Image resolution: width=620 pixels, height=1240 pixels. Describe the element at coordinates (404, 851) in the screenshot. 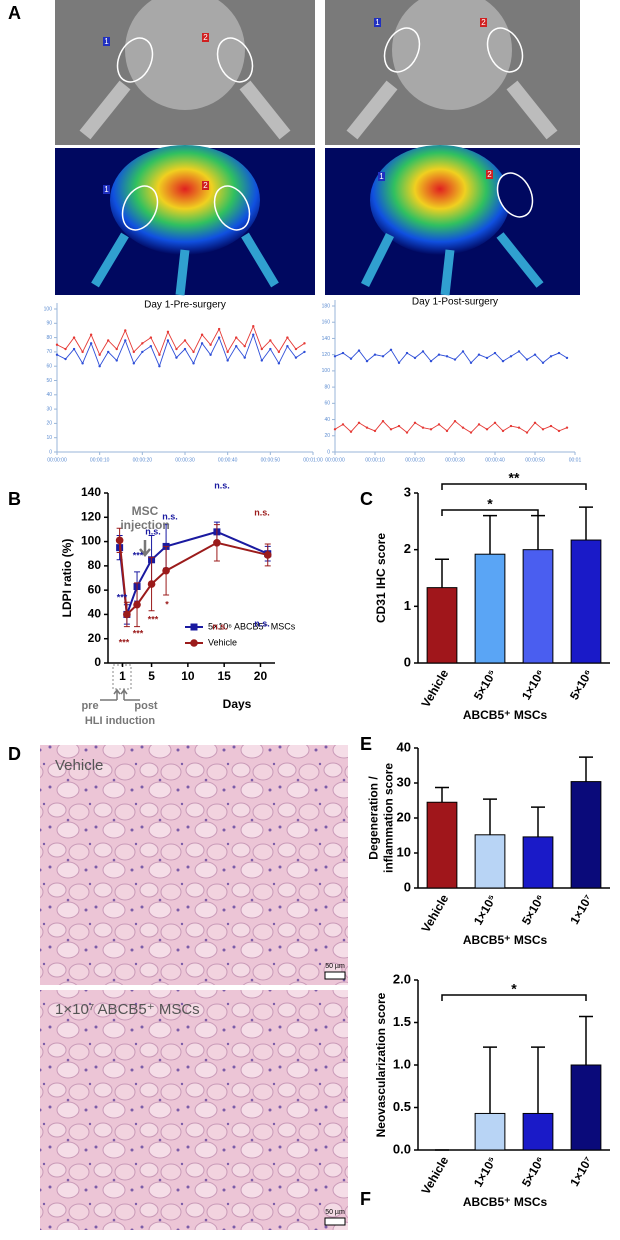

I see `y-tick-label: 10` at that location.